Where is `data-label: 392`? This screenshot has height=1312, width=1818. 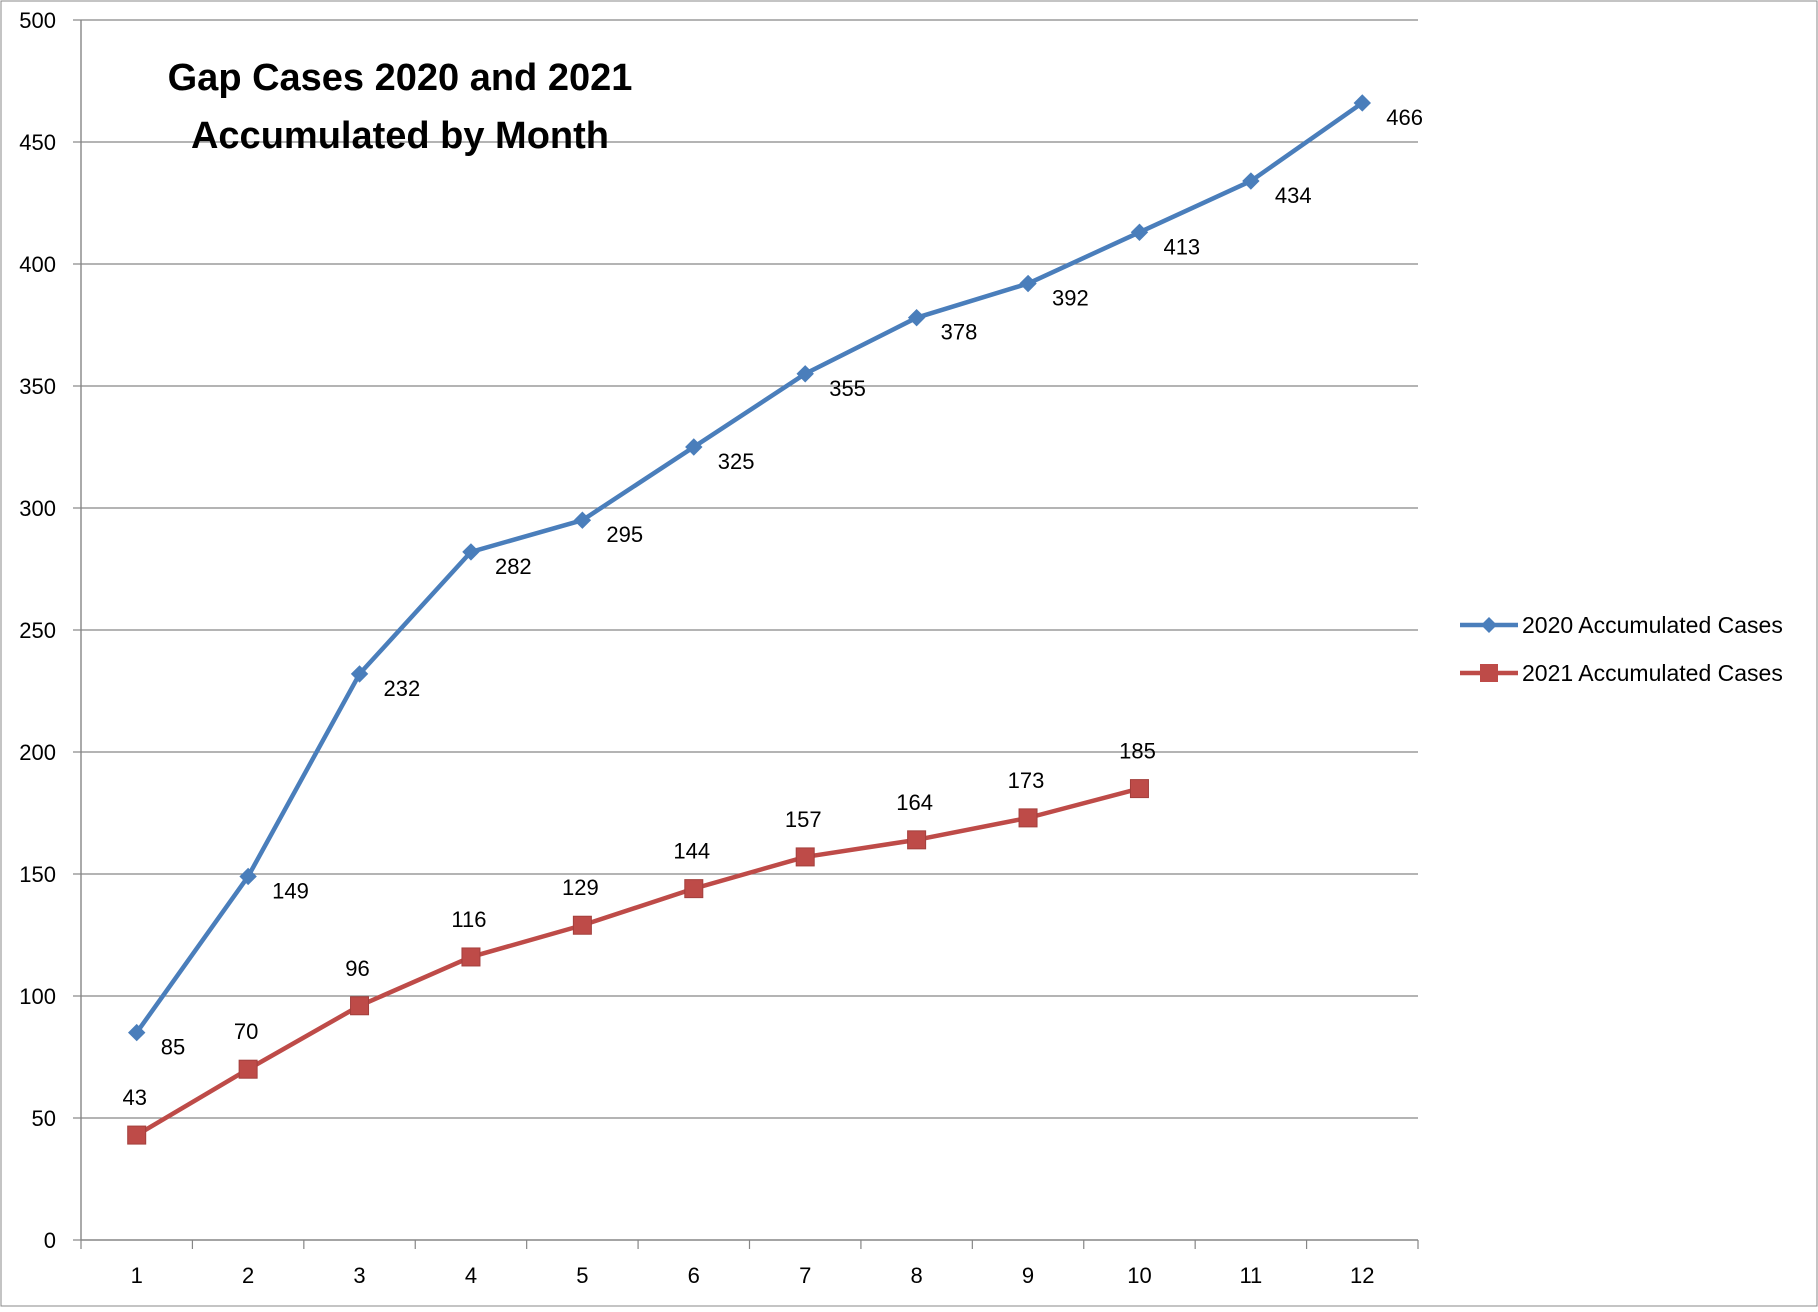 data-label: 392 is located at coordinates (1070, 298).